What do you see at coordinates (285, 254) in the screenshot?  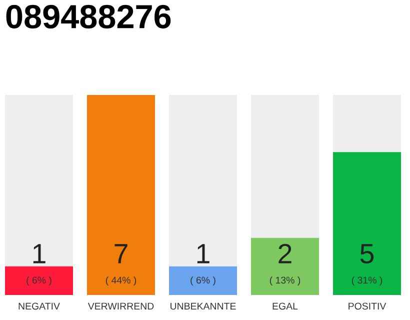 I see `data-label: 2` at bounding box center [285, 254].